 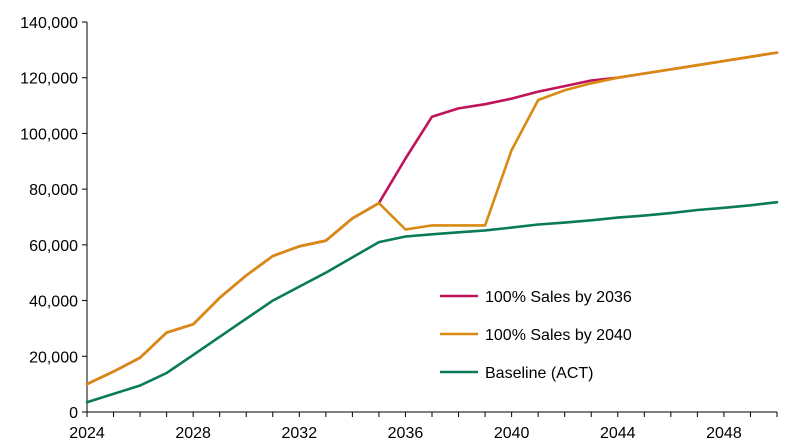 What do you see at coordinates (193, 433) in the screenshot?
I see `x-tick-label: 2028` at bounding box center [193, 433].